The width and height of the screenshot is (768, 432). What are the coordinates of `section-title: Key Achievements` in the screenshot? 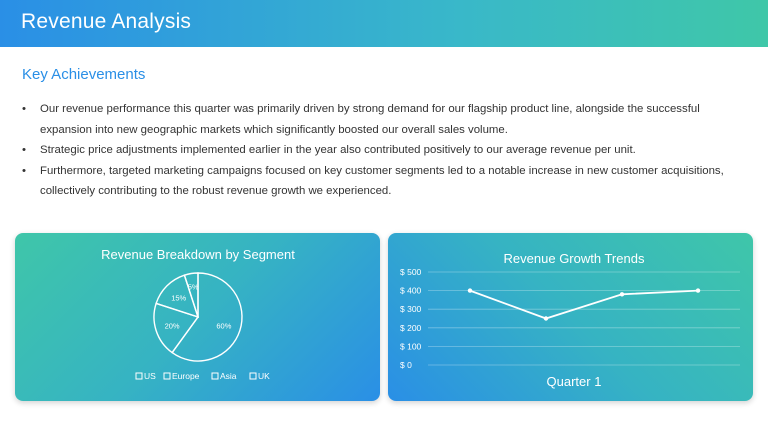 It's located at (84, 74).